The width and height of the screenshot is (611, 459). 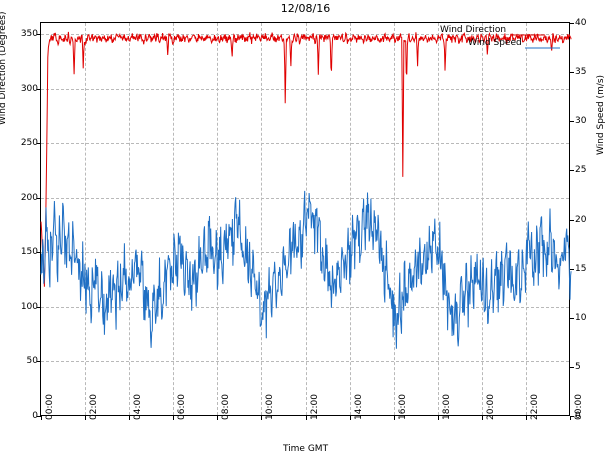 I want to click on legend-item-wind-speed: Wind Speed, so click(x=495, y=43).